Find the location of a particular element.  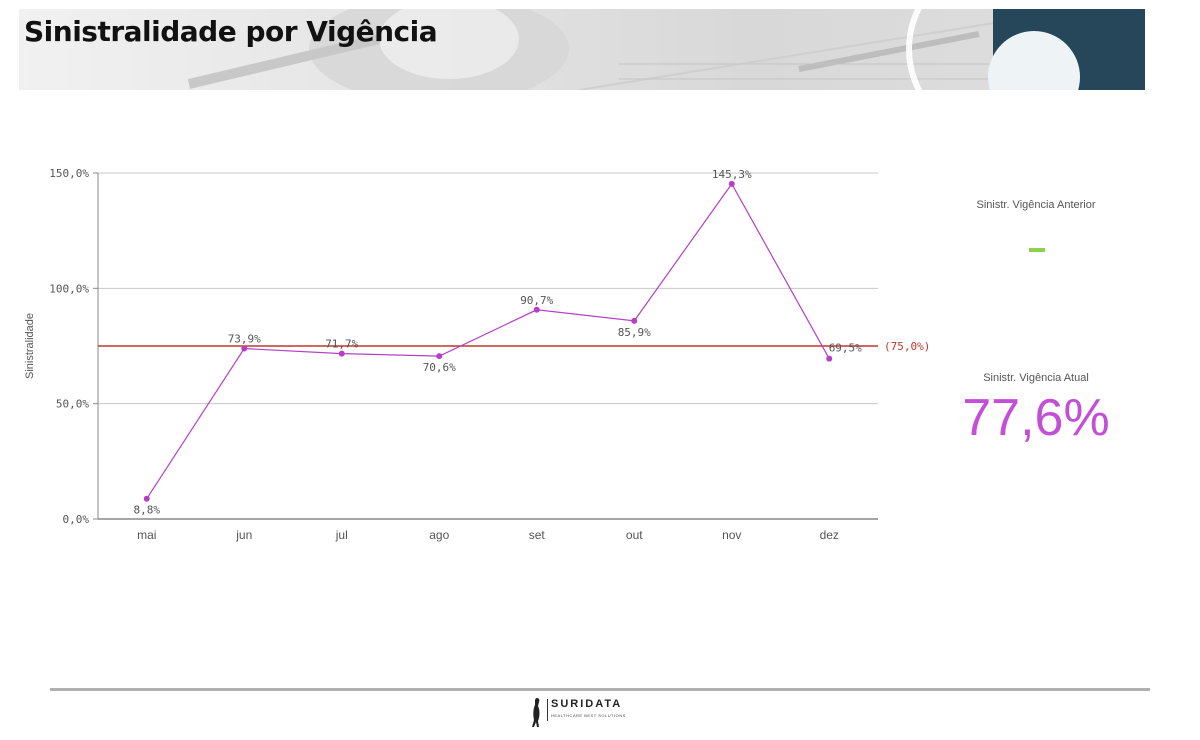

x-tick-label: jun is located at coordinates (243, 535).